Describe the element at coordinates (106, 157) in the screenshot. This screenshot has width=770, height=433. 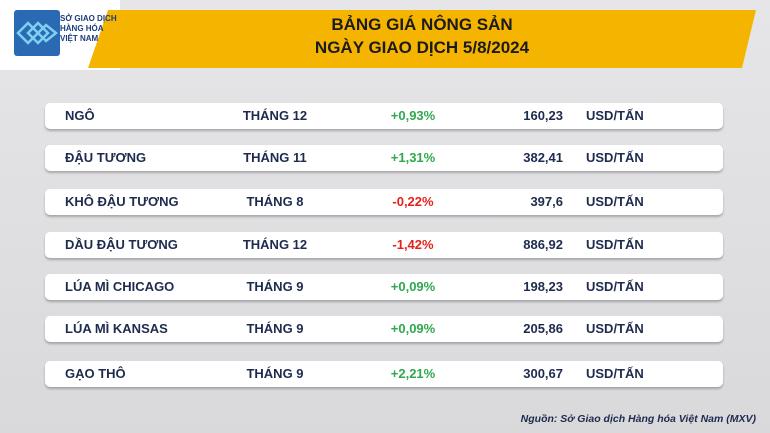
I see `commodity: ĐẬU TƯƠNG` at that location.